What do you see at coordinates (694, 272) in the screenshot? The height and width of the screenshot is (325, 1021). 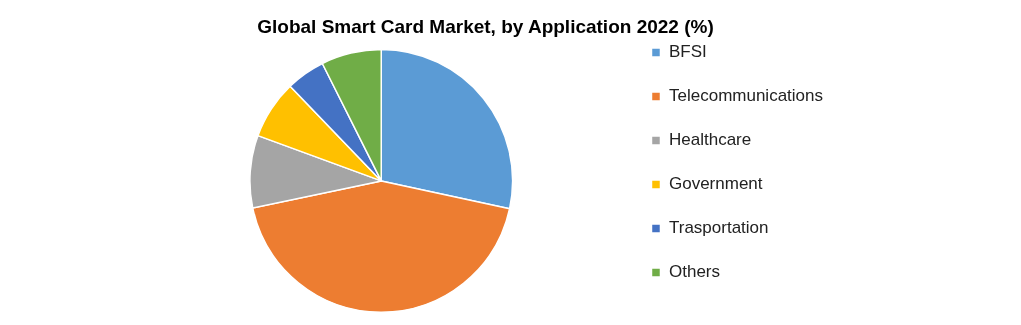 I see `legend-label: Others` at bounding box center [694, 272].